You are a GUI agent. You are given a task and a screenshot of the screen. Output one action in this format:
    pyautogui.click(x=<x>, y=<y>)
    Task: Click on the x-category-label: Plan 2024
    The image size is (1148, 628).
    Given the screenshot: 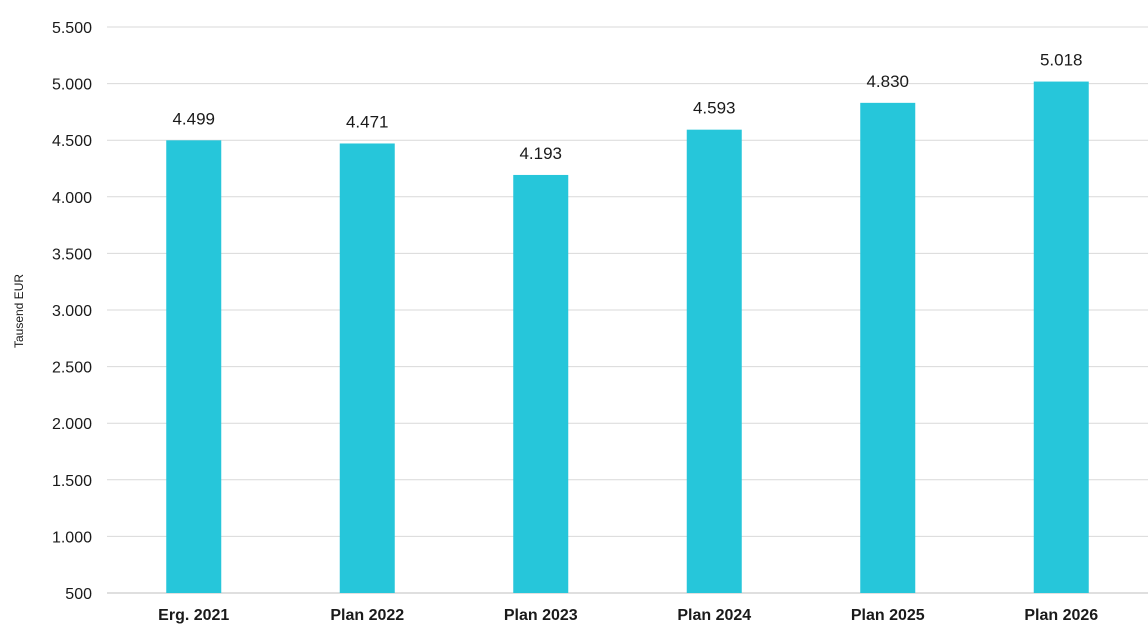 What is the action you would take?
    pyautogui.click(x=714, y=615)
    